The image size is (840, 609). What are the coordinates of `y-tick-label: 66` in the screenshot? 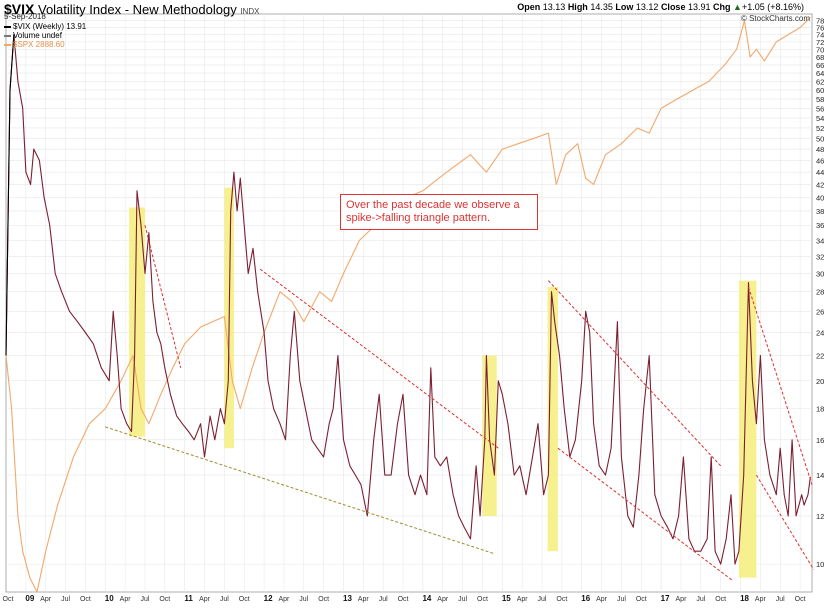 It's located at (820, 65).